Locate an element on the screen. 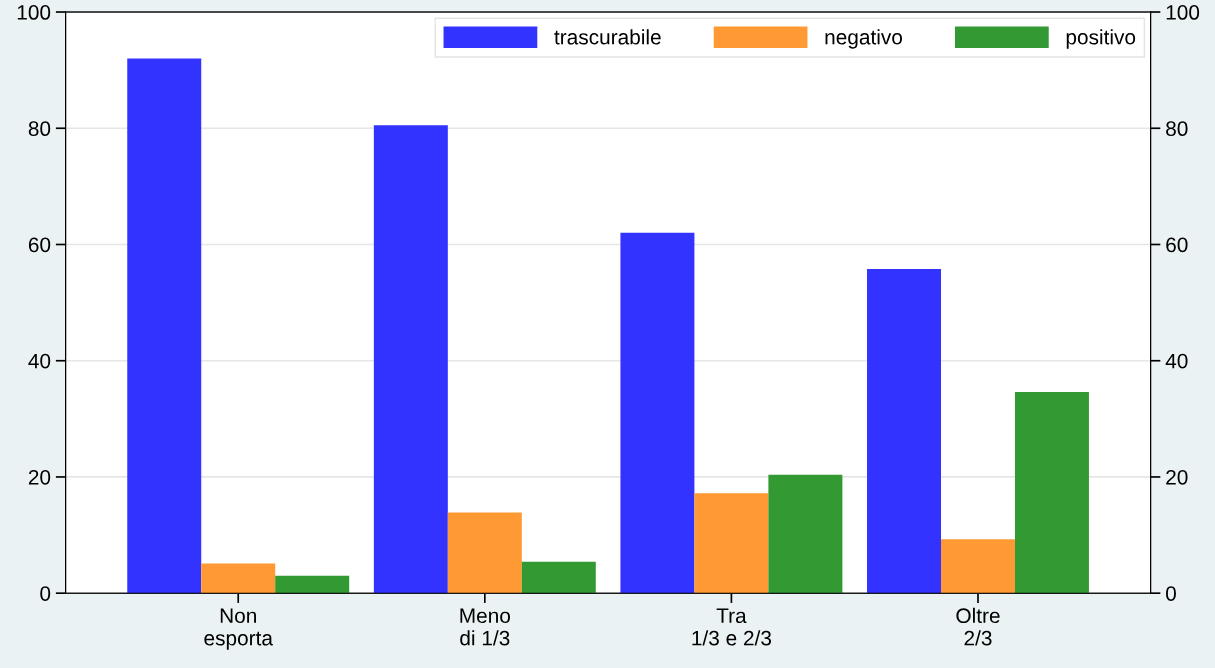 This screenshot has width=1215, height=668. y2-tick-label: 20 is located at coordinates (1177, 477).